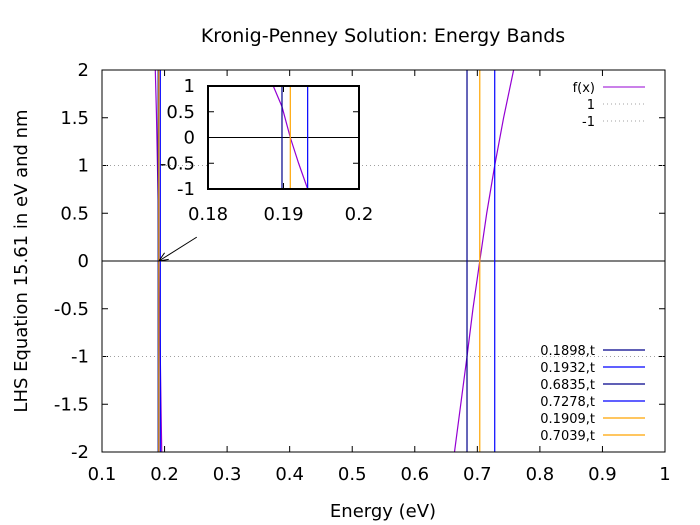 The image size is (700, 525). I want to click on inset-x-tick-label: 0.18, so click(208, 214).